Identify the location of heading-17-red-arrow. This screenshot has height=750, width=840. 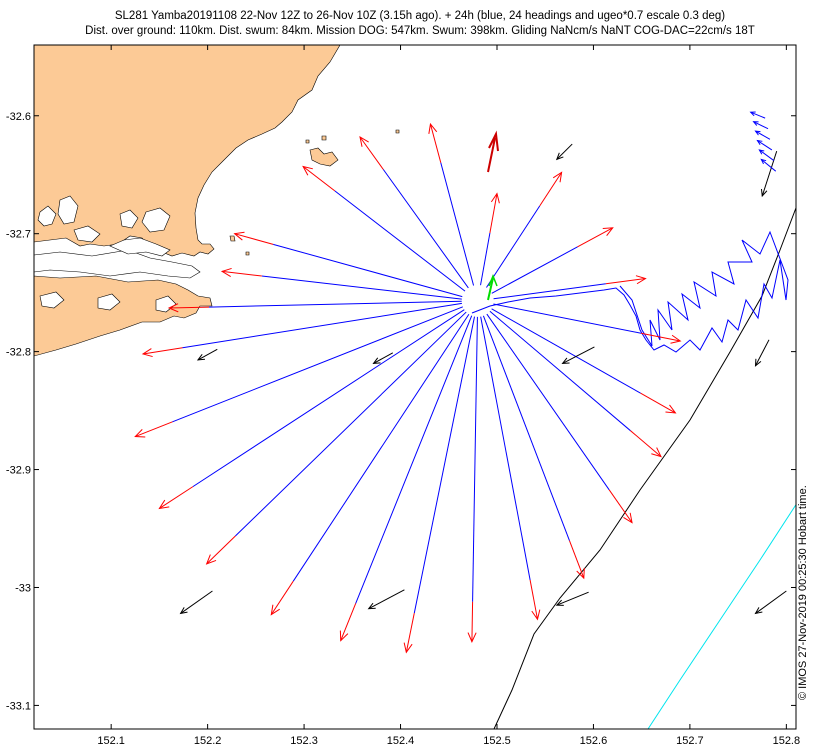
(153, 429).